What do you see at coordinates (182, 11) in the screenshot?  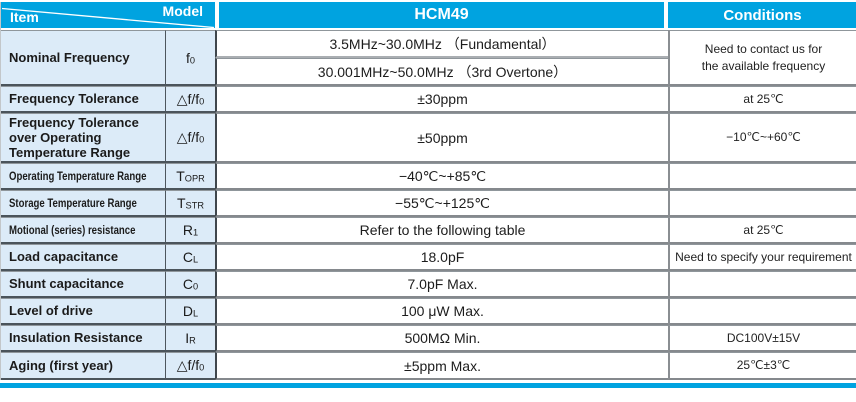 I see `model-header-label: Model` at bounding box center [182, 11].